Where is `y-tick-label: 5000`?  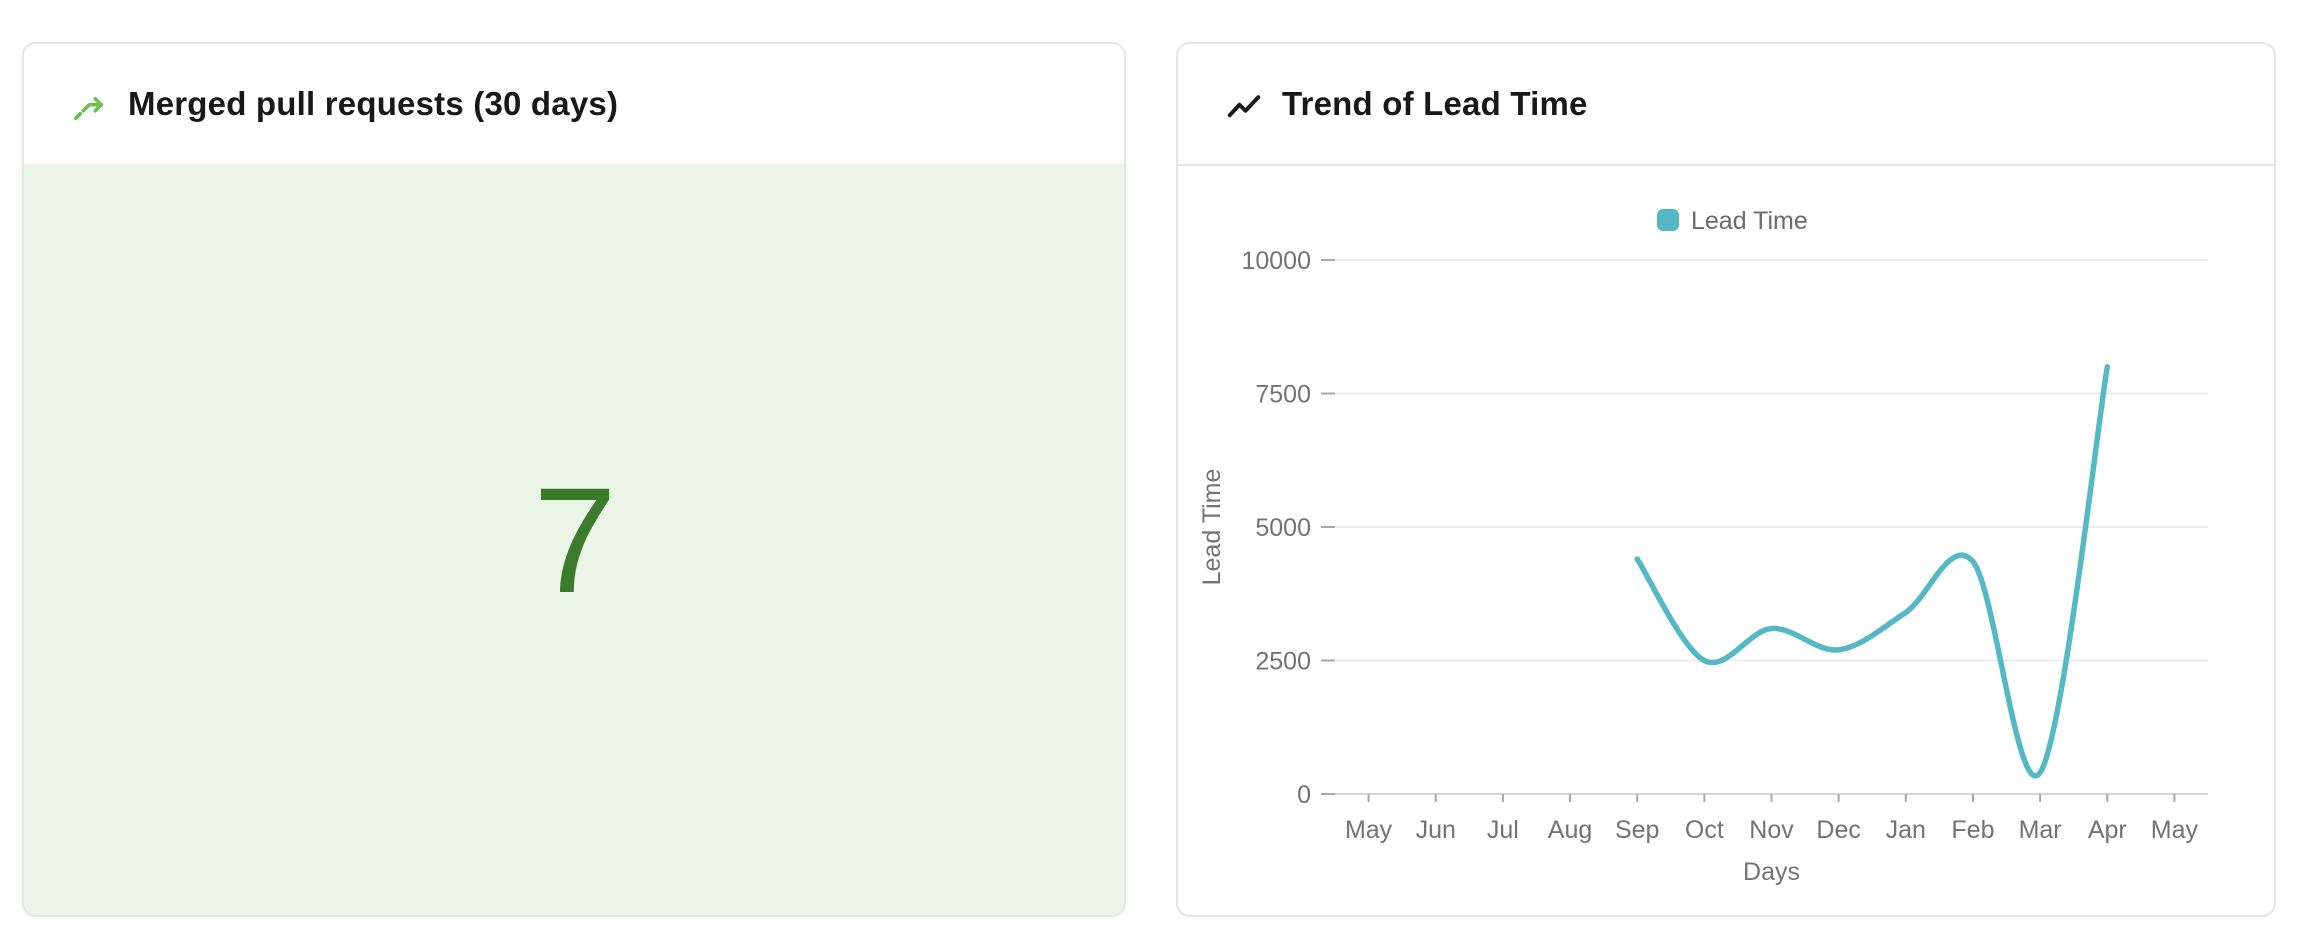
y-tick-label: 5000 is located at coordinates (1283, 528).